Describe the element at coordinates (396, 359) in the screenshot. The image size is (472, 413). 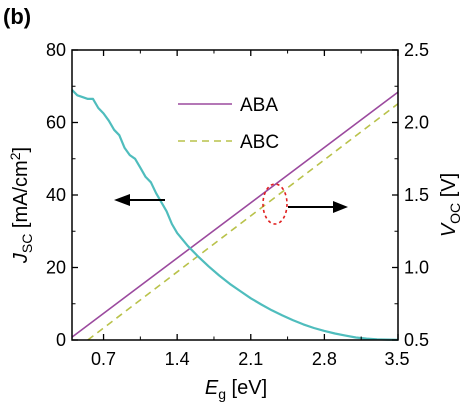
I see `x-tick-label: 3.5` at that location.